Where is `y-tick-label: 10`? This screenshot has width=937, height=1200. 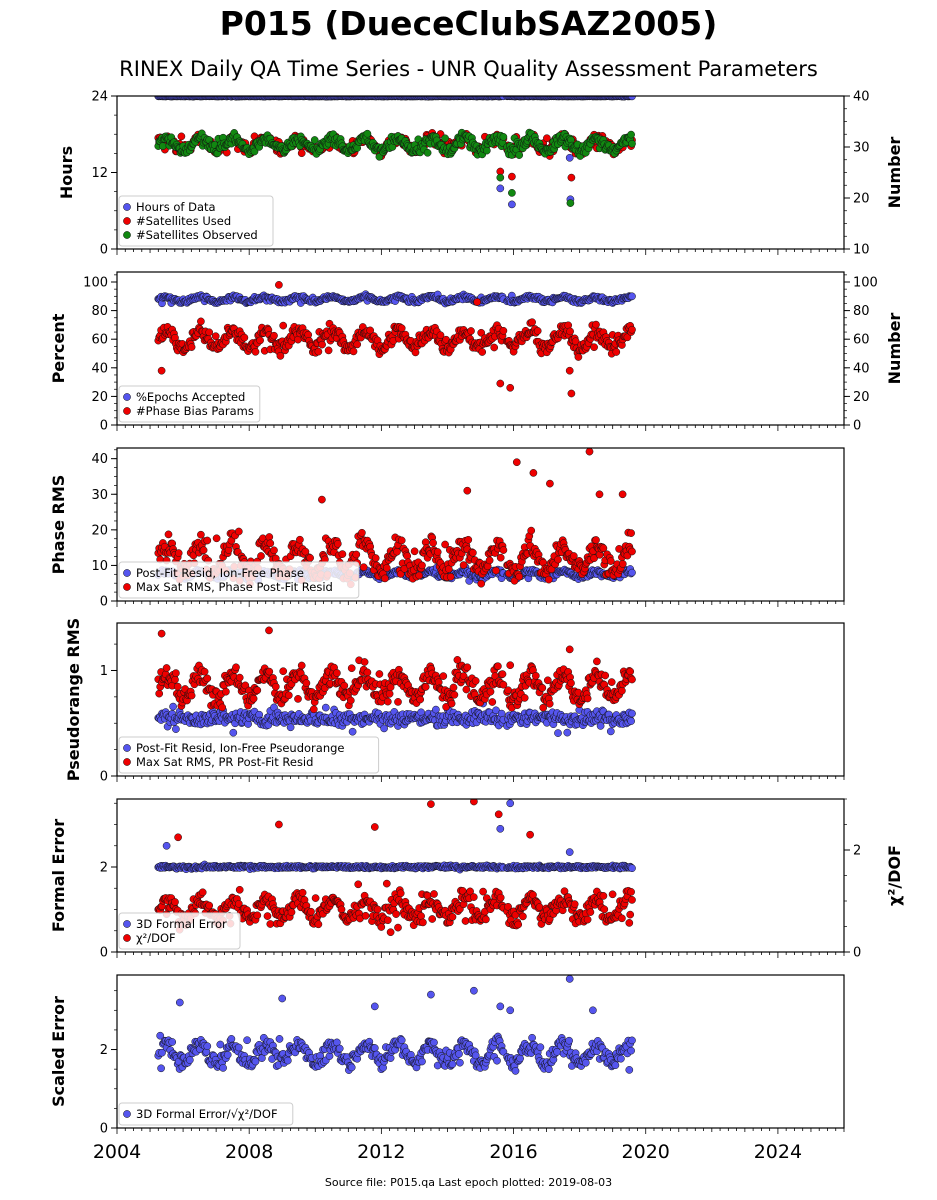
y-tick-label: 10 is located at coordinates (99, 566).